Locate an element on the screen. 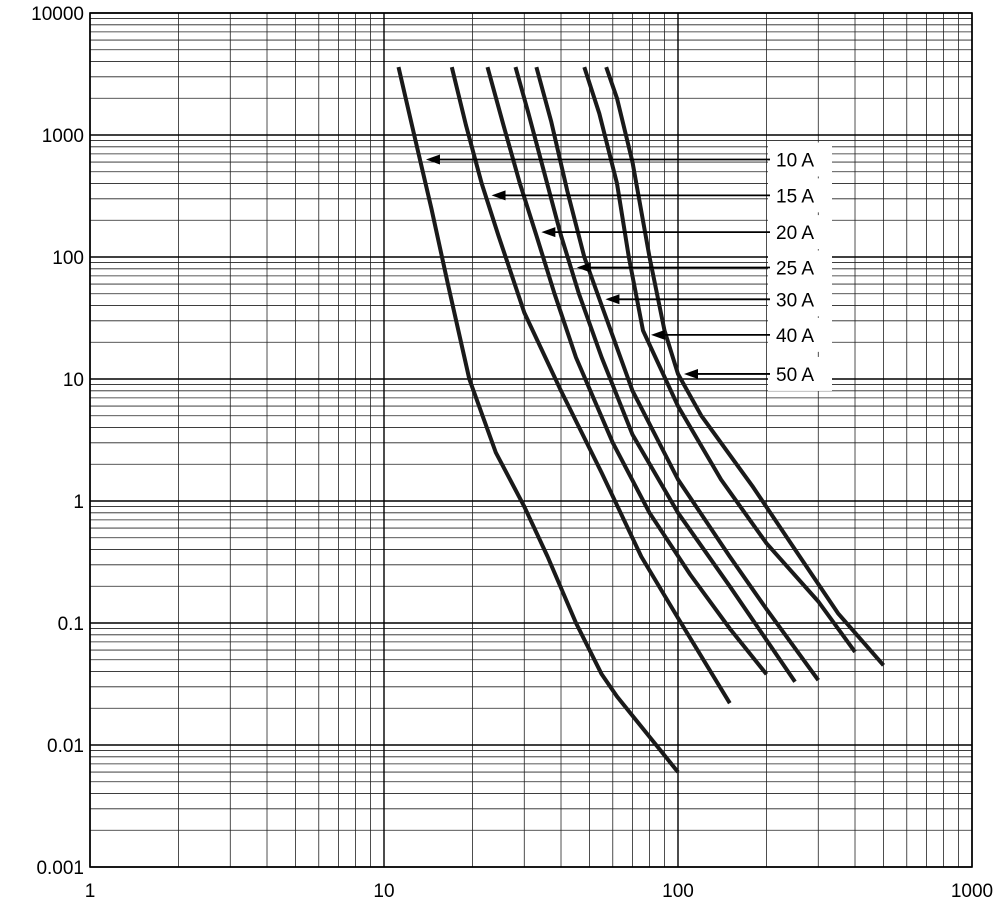  series-label: 10 A is located at coordinates (795, 160).